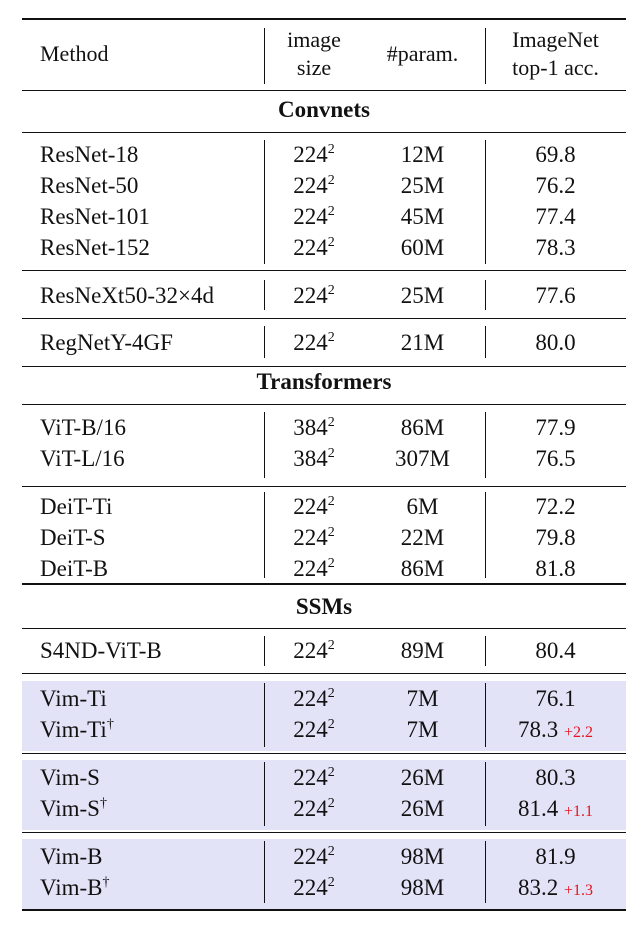 The width and height of the screenshot is (644, 932). I want to click on accuracy-value: 76.2, so click(555, 185).